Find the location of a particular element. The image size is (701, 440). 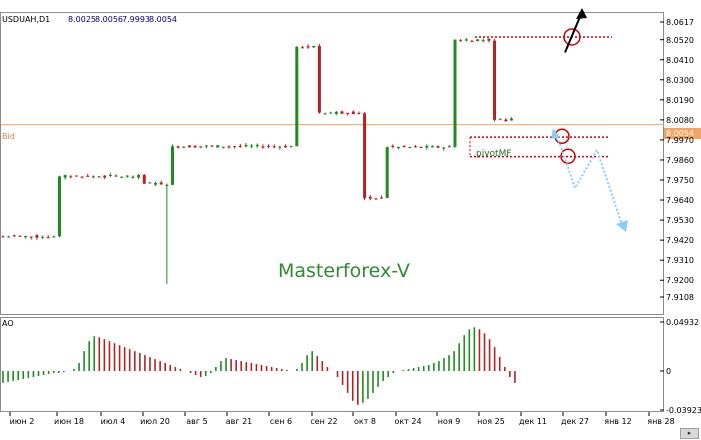

resistance-circle is located at coordinates (572, 37).